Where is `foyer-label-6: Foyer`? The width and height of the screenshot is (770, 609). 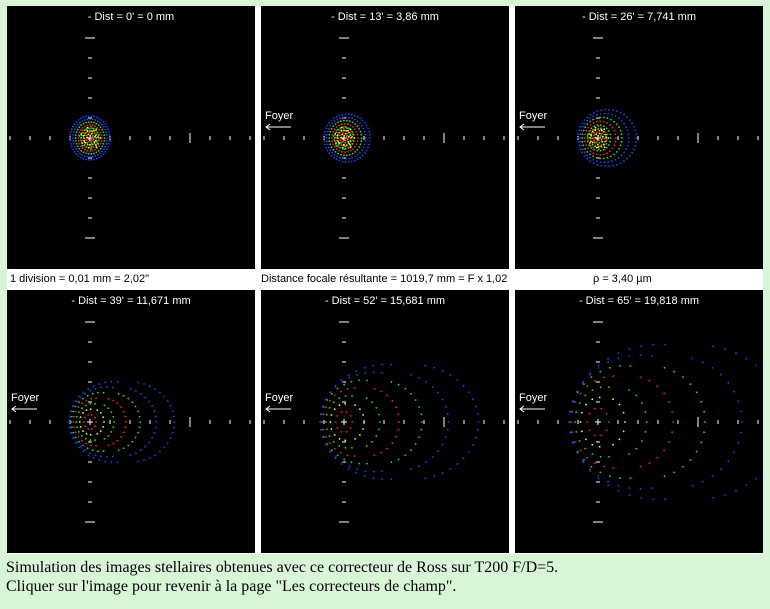
foyer-label-6: Foyer is located at coordinates (533, 398).